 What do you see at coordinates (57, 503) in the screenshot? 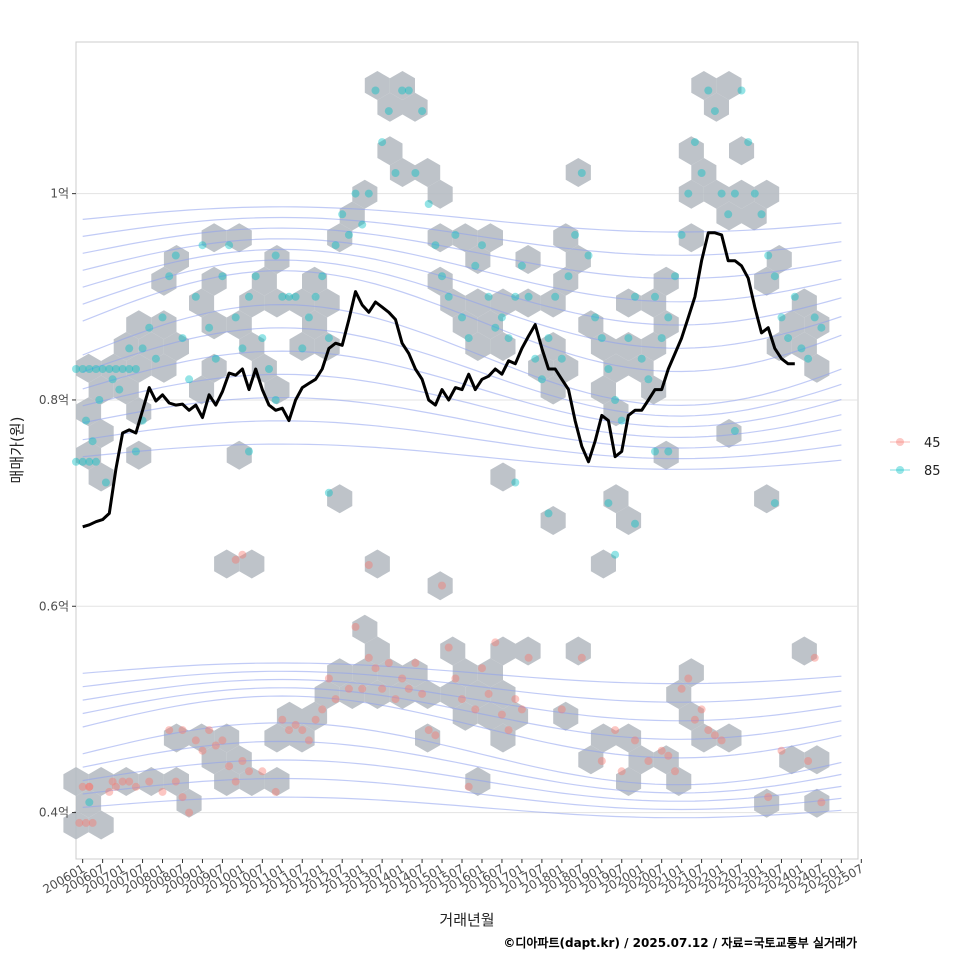
I see `y-axis-ticks: 0.4억 0.6억 0.8억 1억` at bounding box center [57, 503].